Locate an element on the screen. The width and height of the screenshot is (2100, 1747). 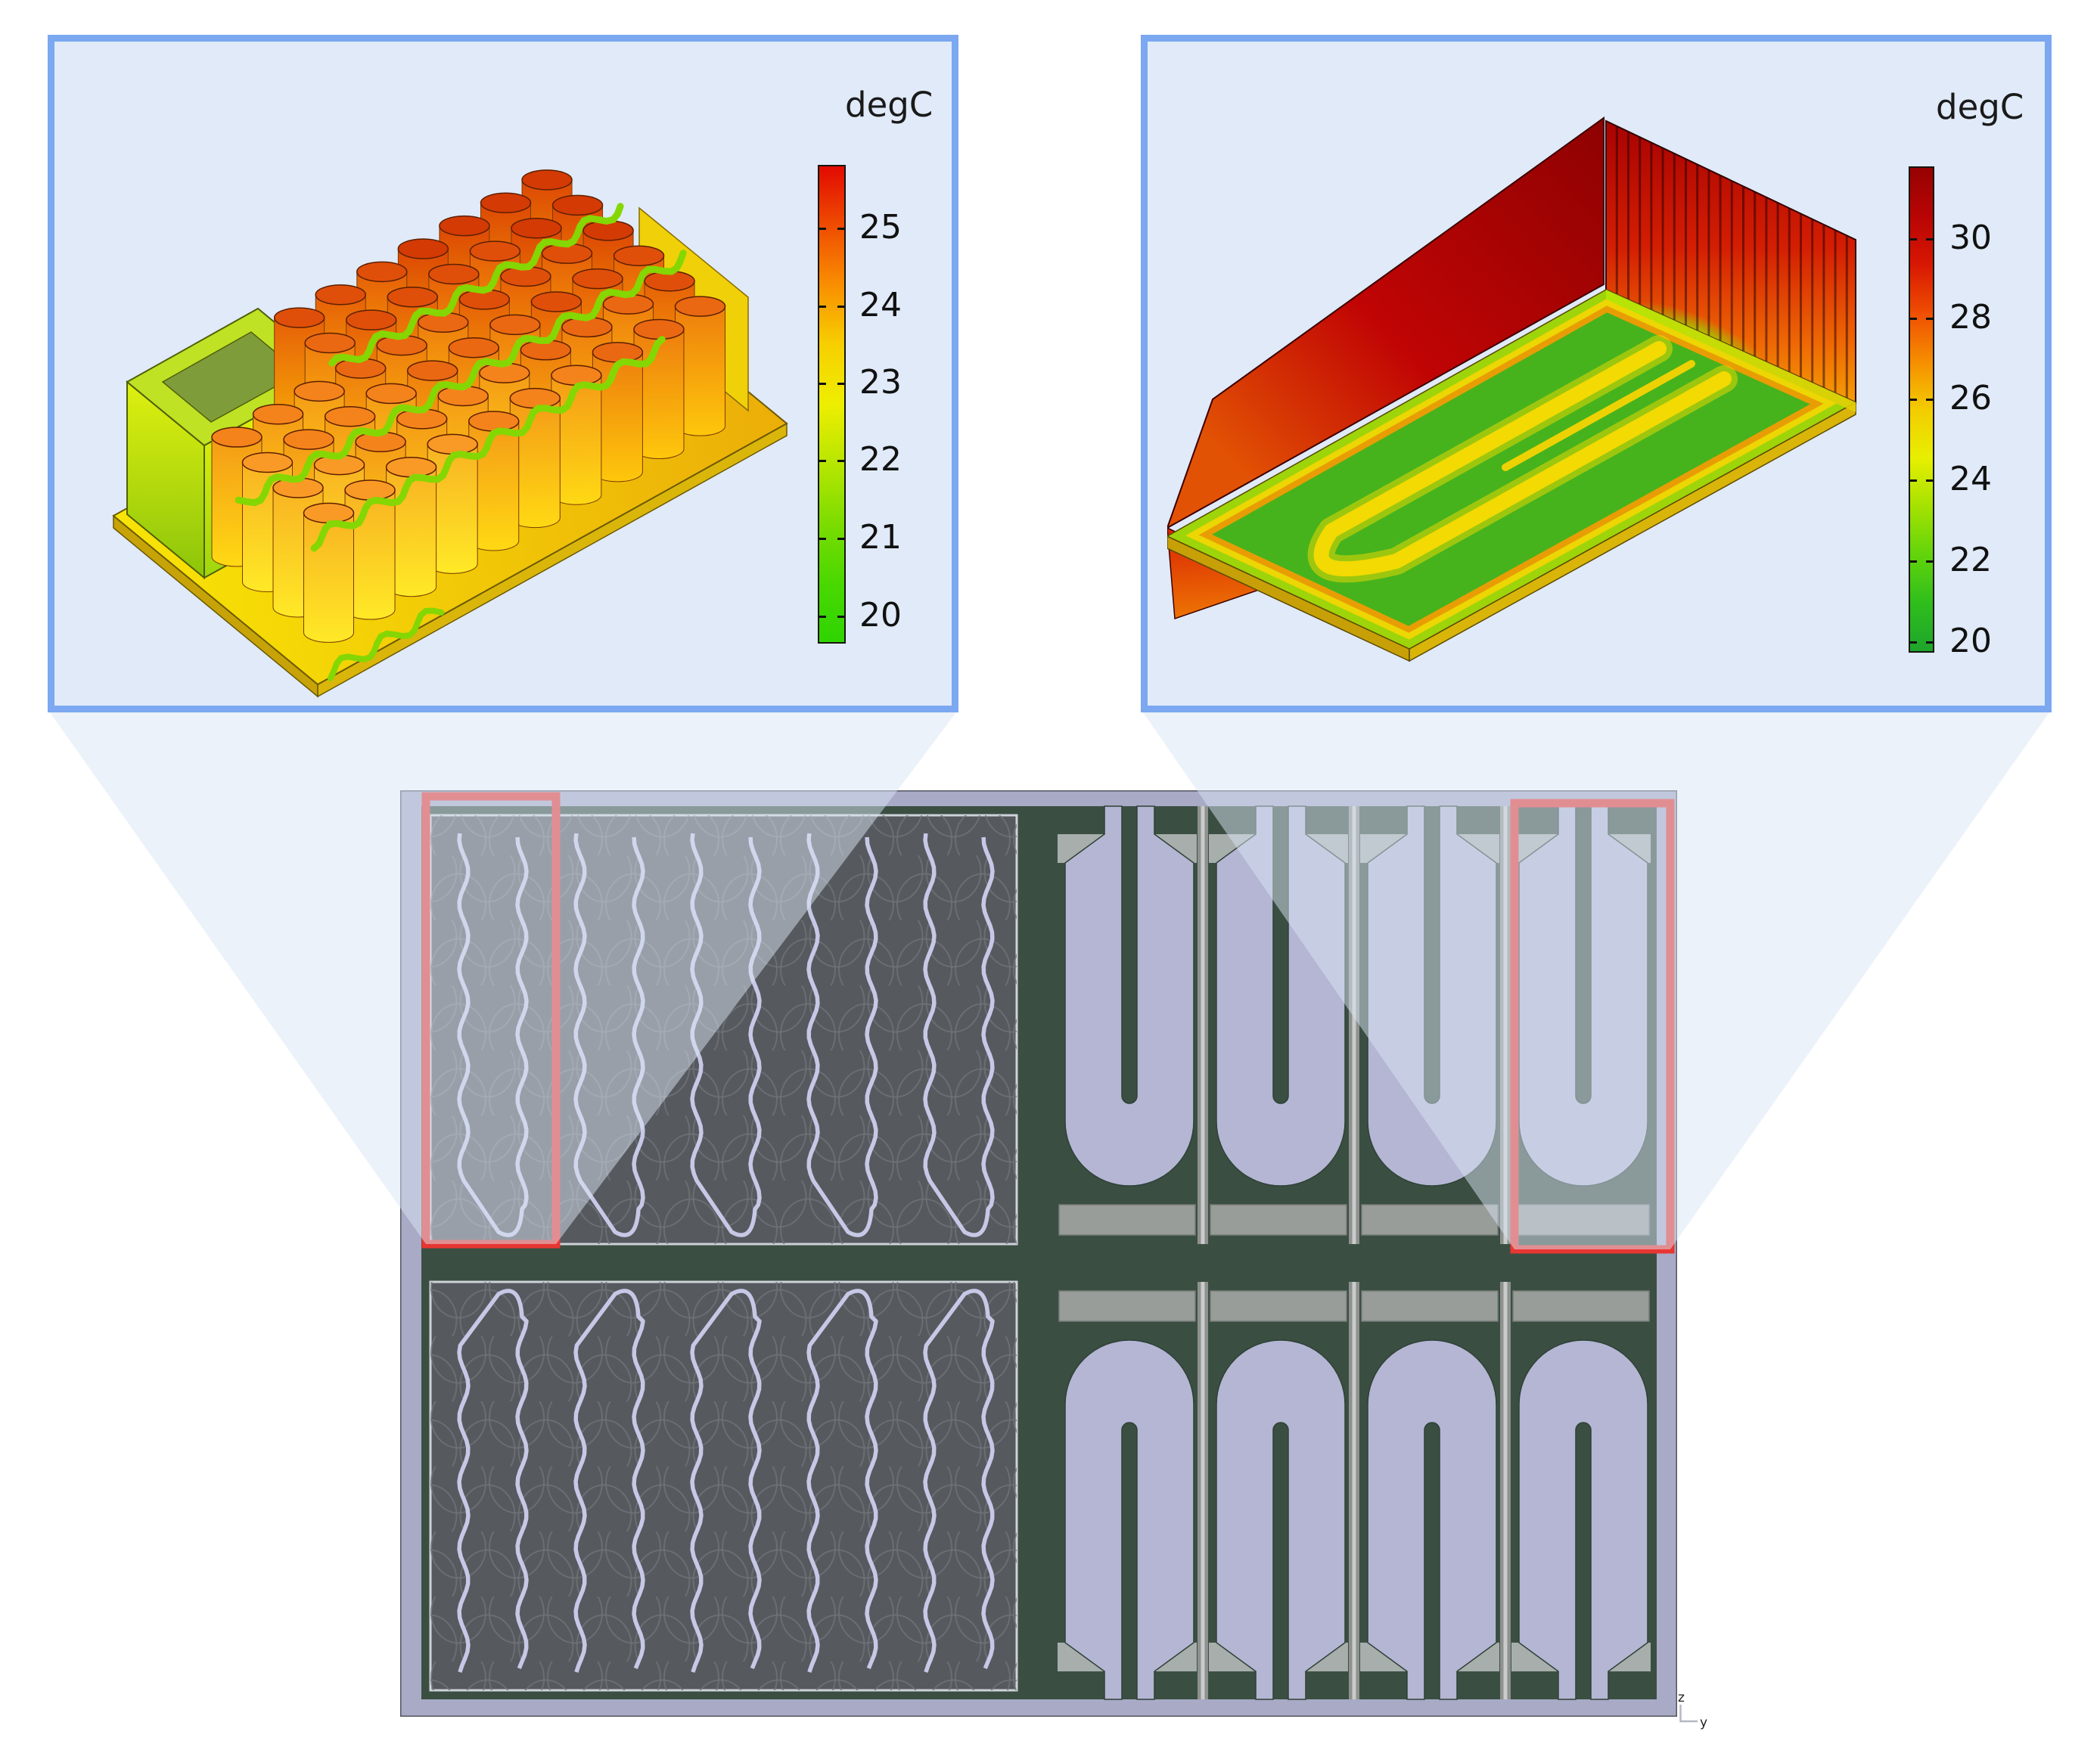
cold-plate-3d-render is located at coordinates (1512, 389).